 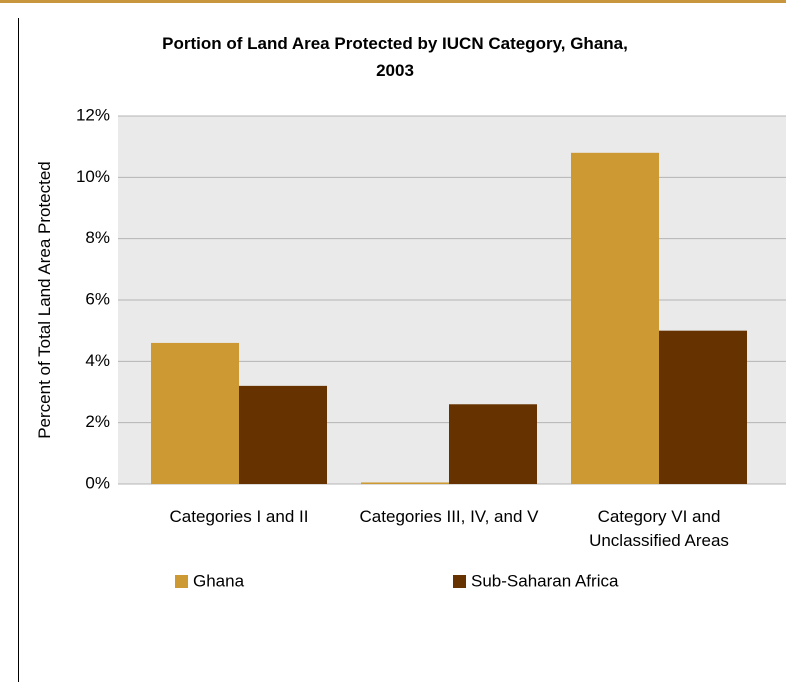 What do you see at coordinates (449, 516) in the screenshot?
I see `x-tick-label: Categories III, IV, and V` at bounding box center [449, 516].